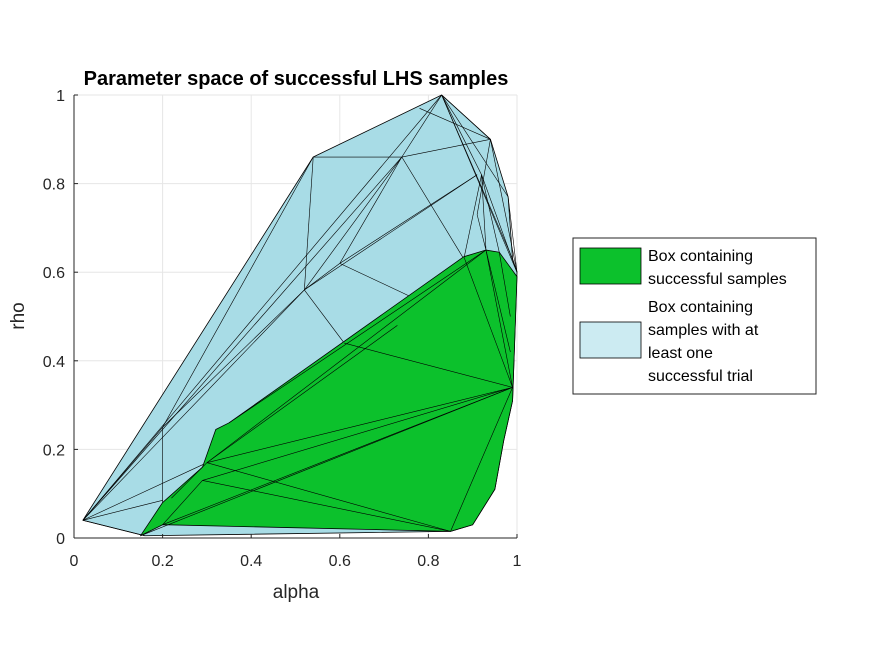 The image size is (875, 656). What do you see at coordinates (60, 96) in the screenshot?
I see `y-tick-label: 1` at bounding box center [60, 96].